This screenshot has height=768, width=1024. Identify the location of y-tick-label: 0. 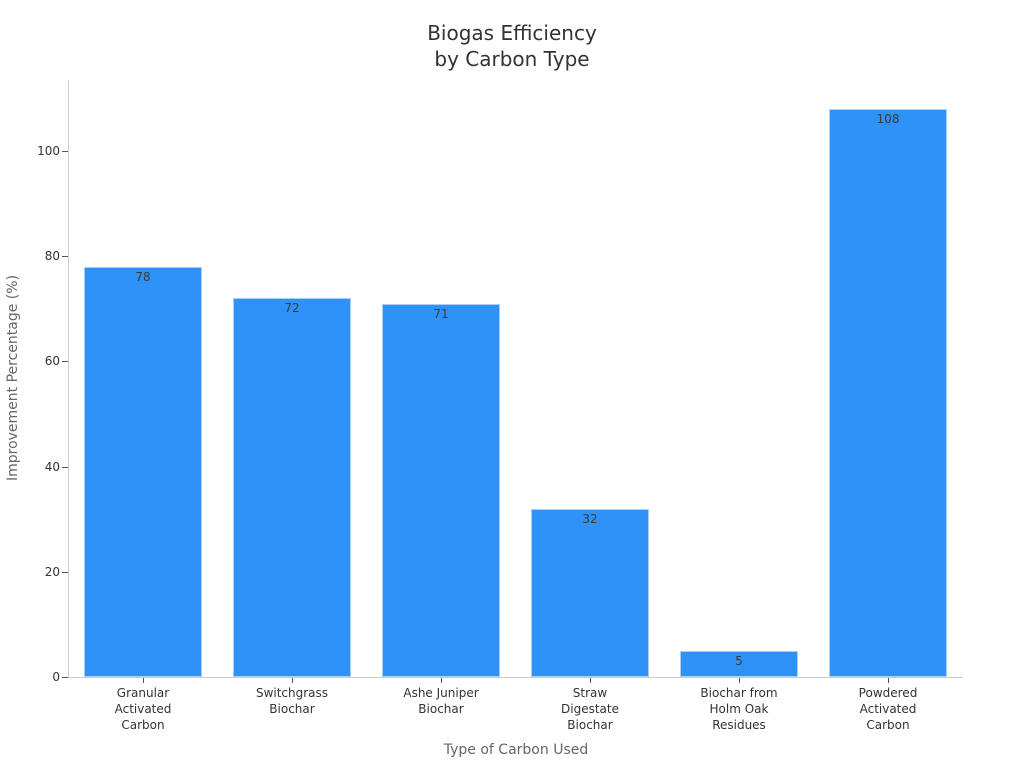
(56, 677).